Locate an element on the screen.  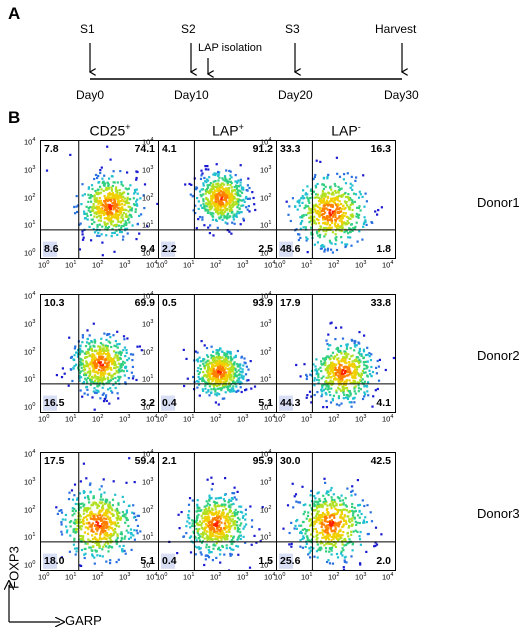
flow-plot-2-3: 17.9 33.8 44.3 4.1 is located at coordinates (336, 353).